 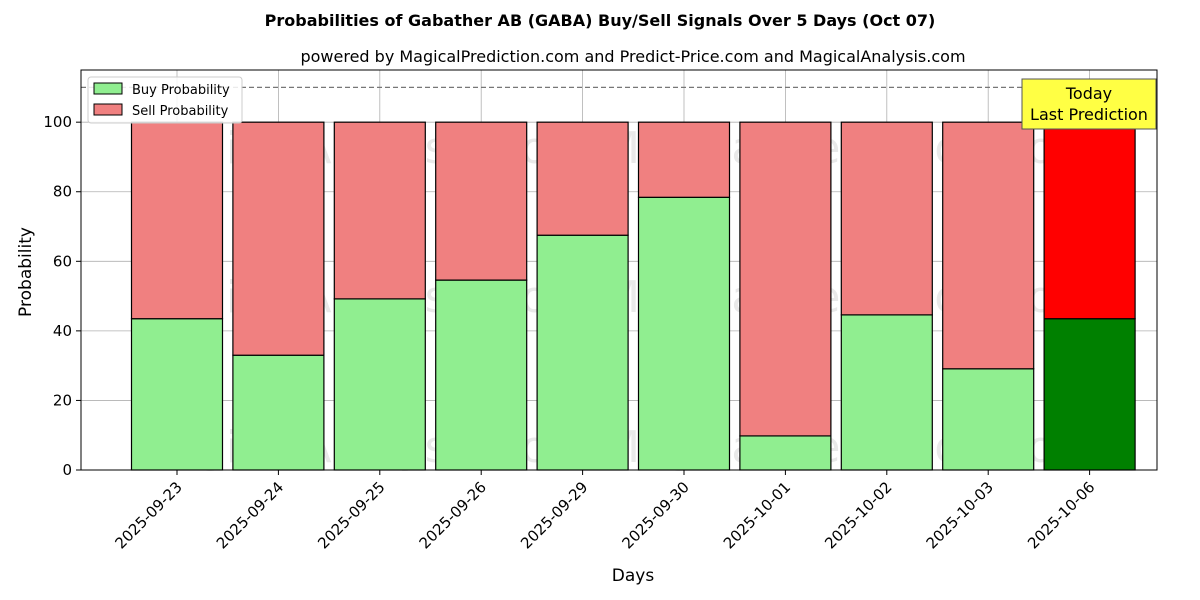 I want to click on legend-label-sell: Sell Probability, so click(x=180, y=111).